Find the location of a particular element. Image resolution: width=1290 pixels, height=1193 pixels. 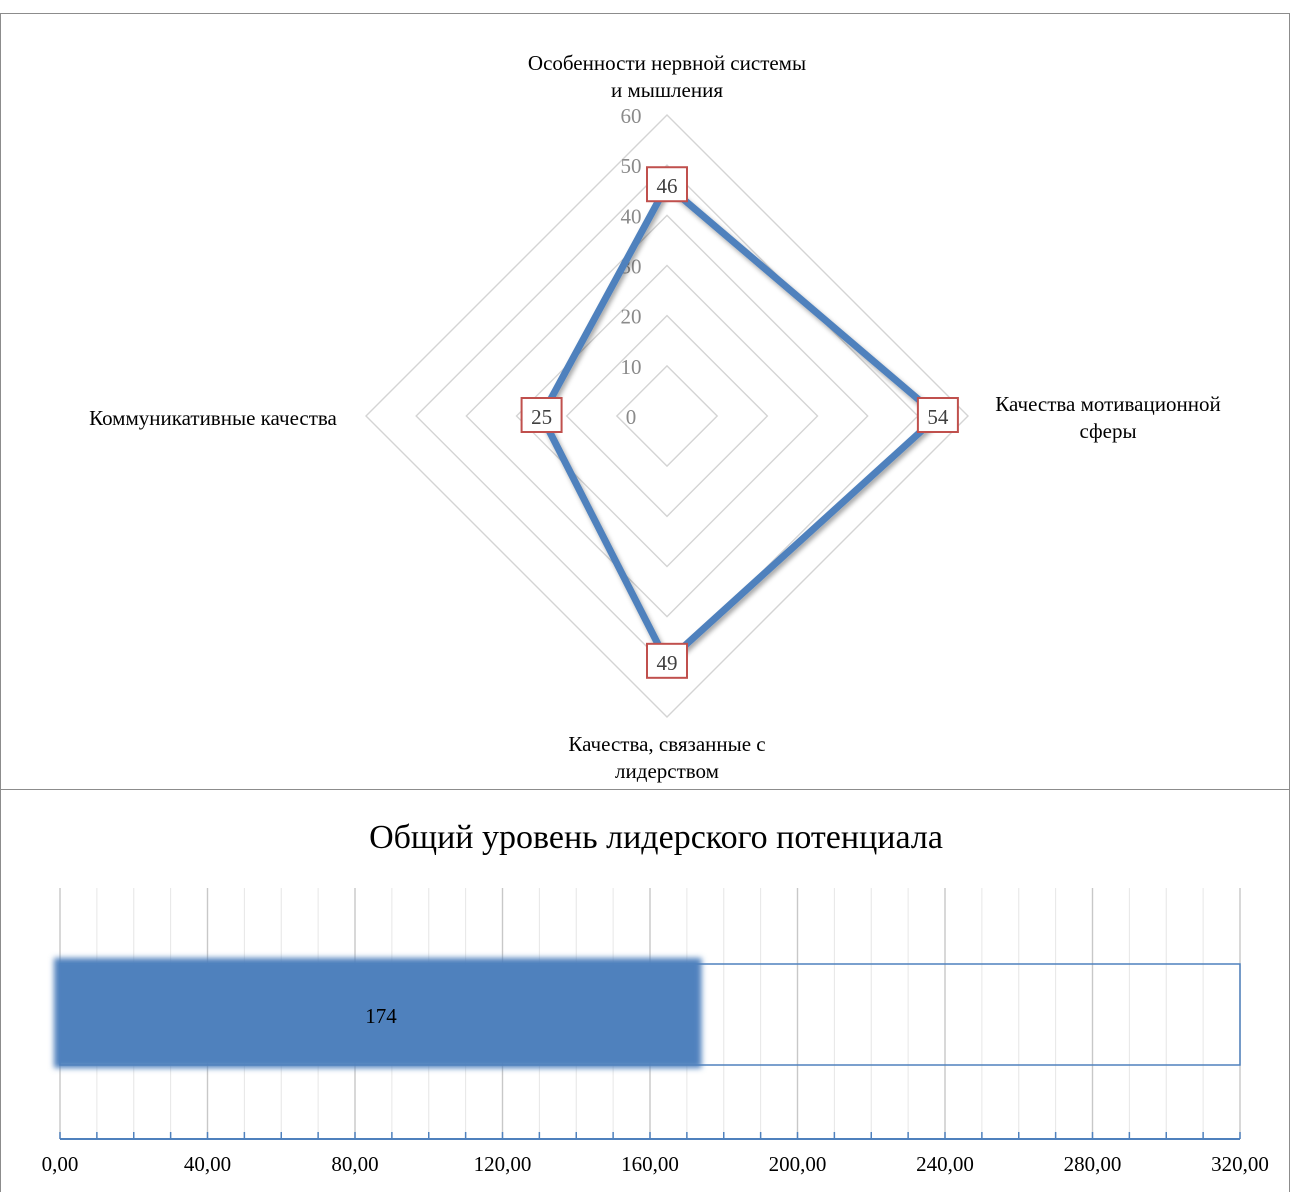

radar-data-label-box: 46 is located at coordinates (667, 184).